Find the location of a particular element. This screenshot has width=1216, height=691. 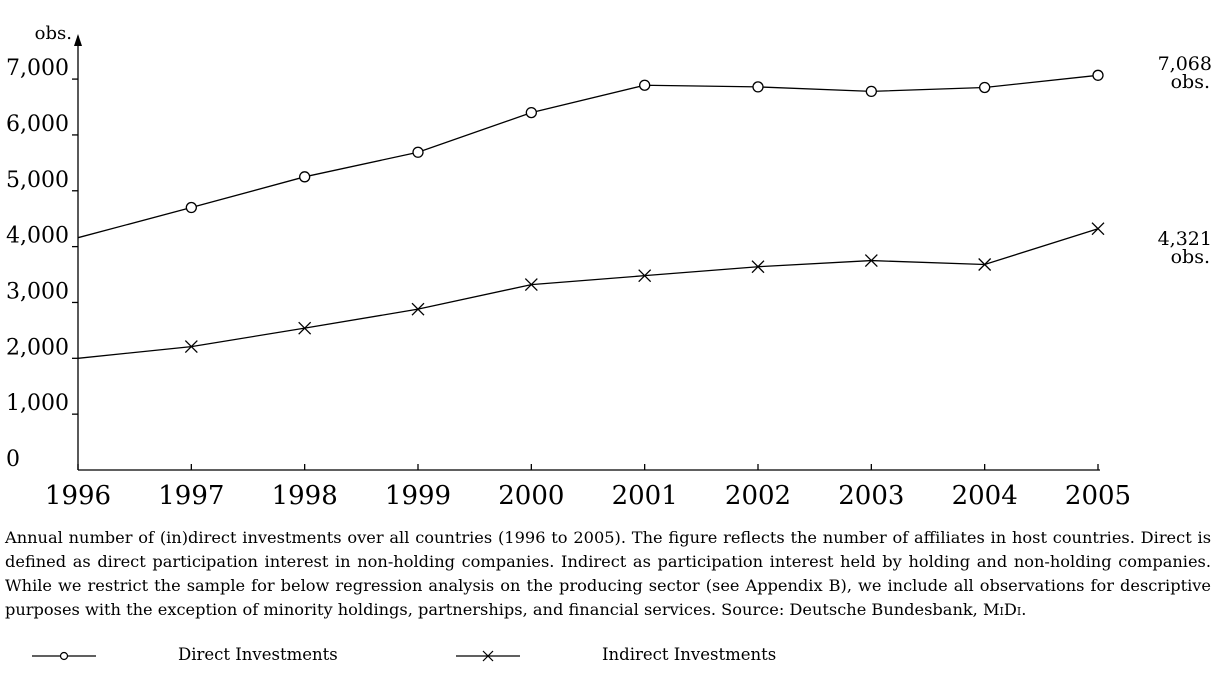

y-tick-label: 2,000 is located at coordinates (37, 347).